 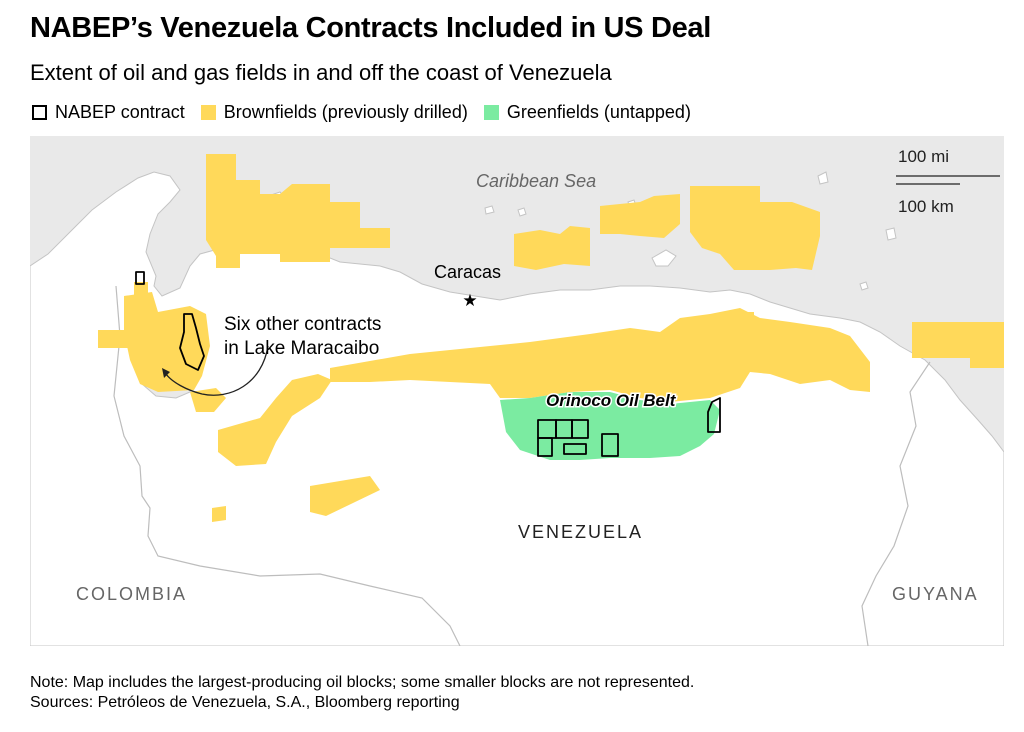 I want to click on greenfield-swatch, so click(x=491, y=112).